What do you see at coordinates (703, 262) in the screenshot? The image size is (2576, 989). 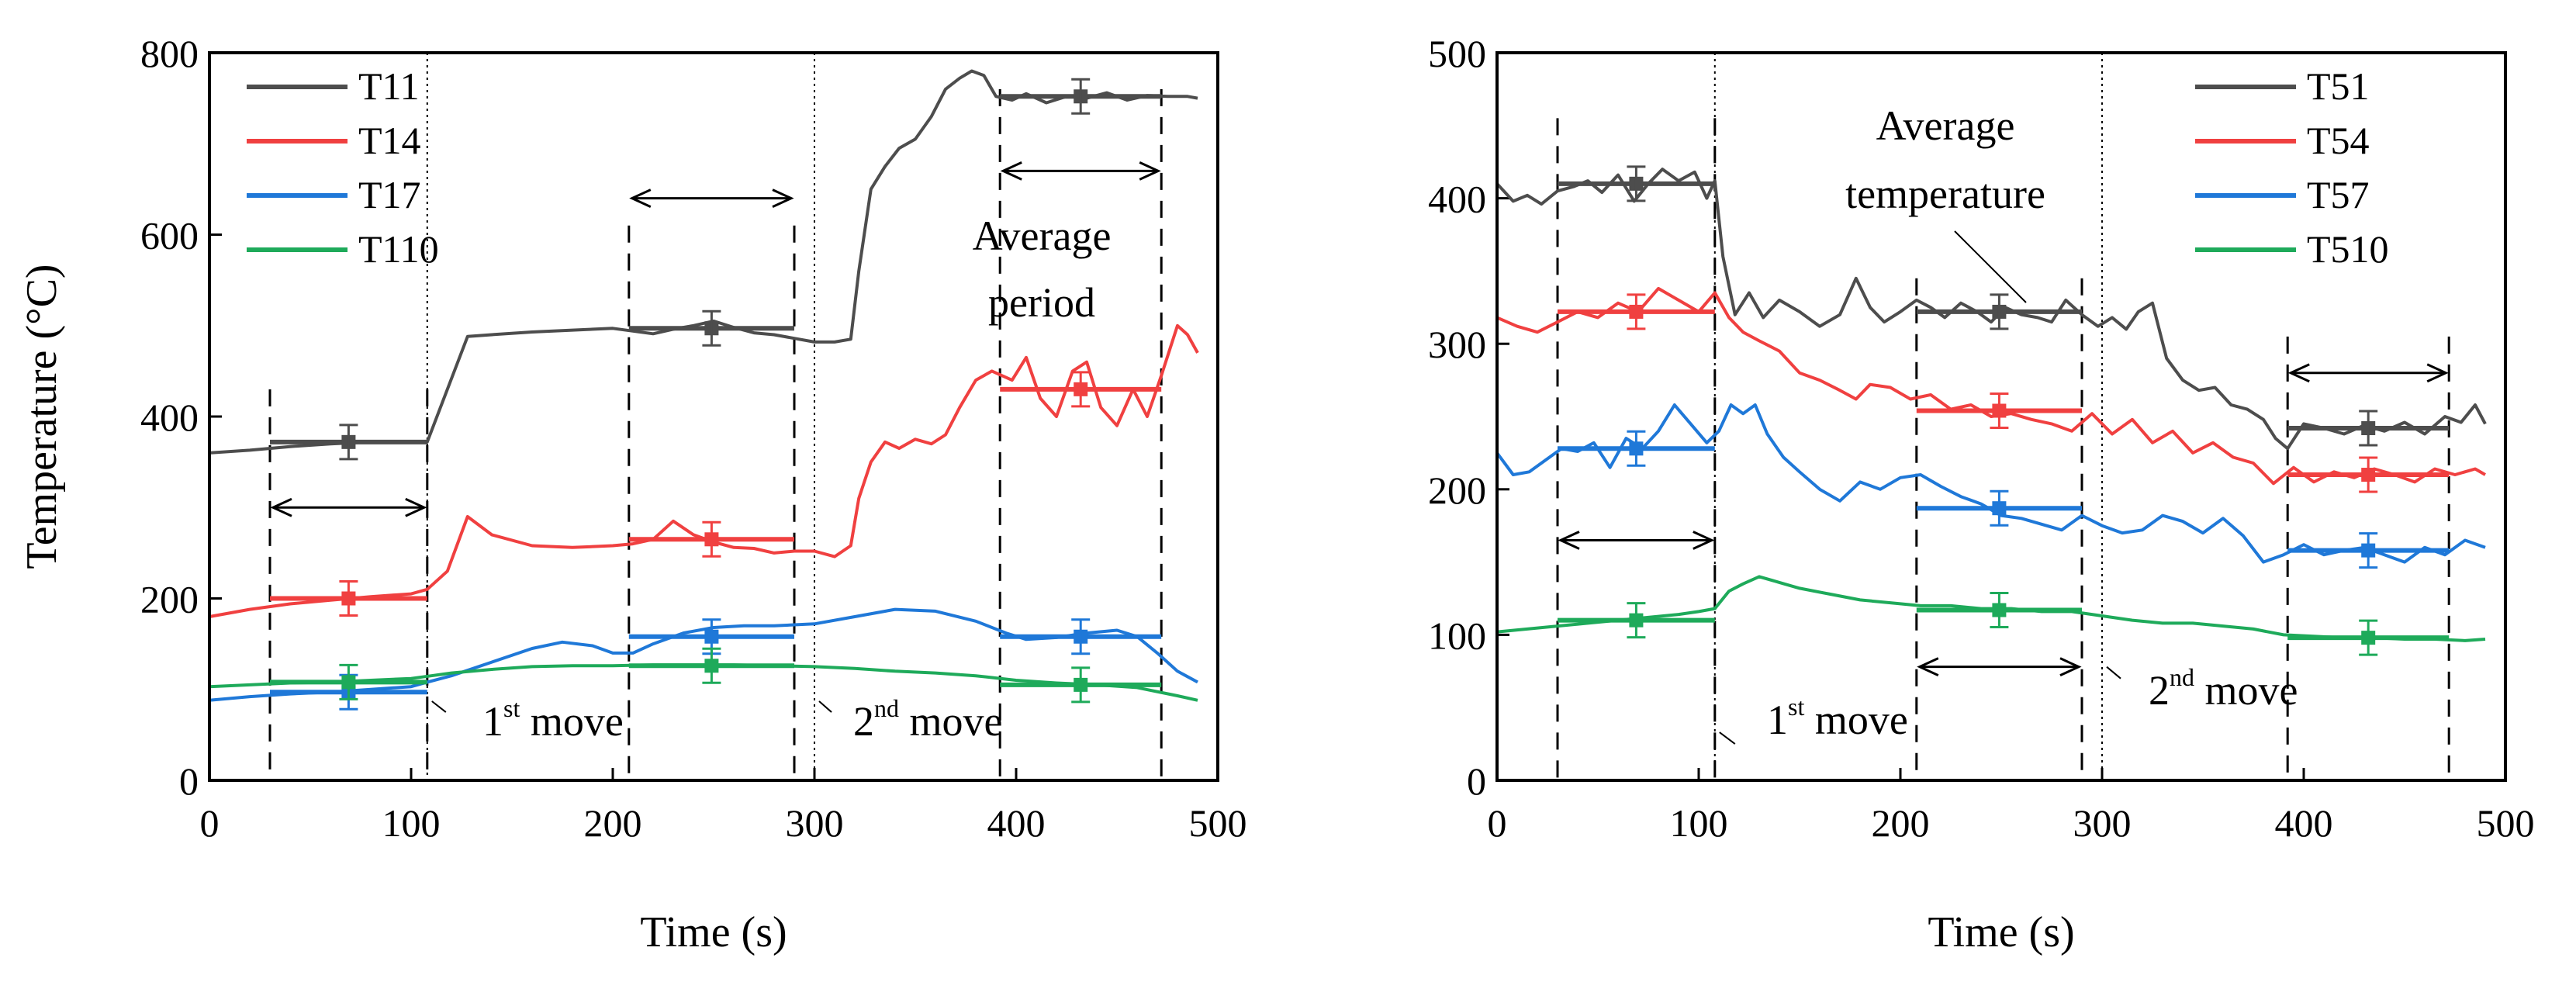 I see `left-series-T11` at bounding box center [703, 262].